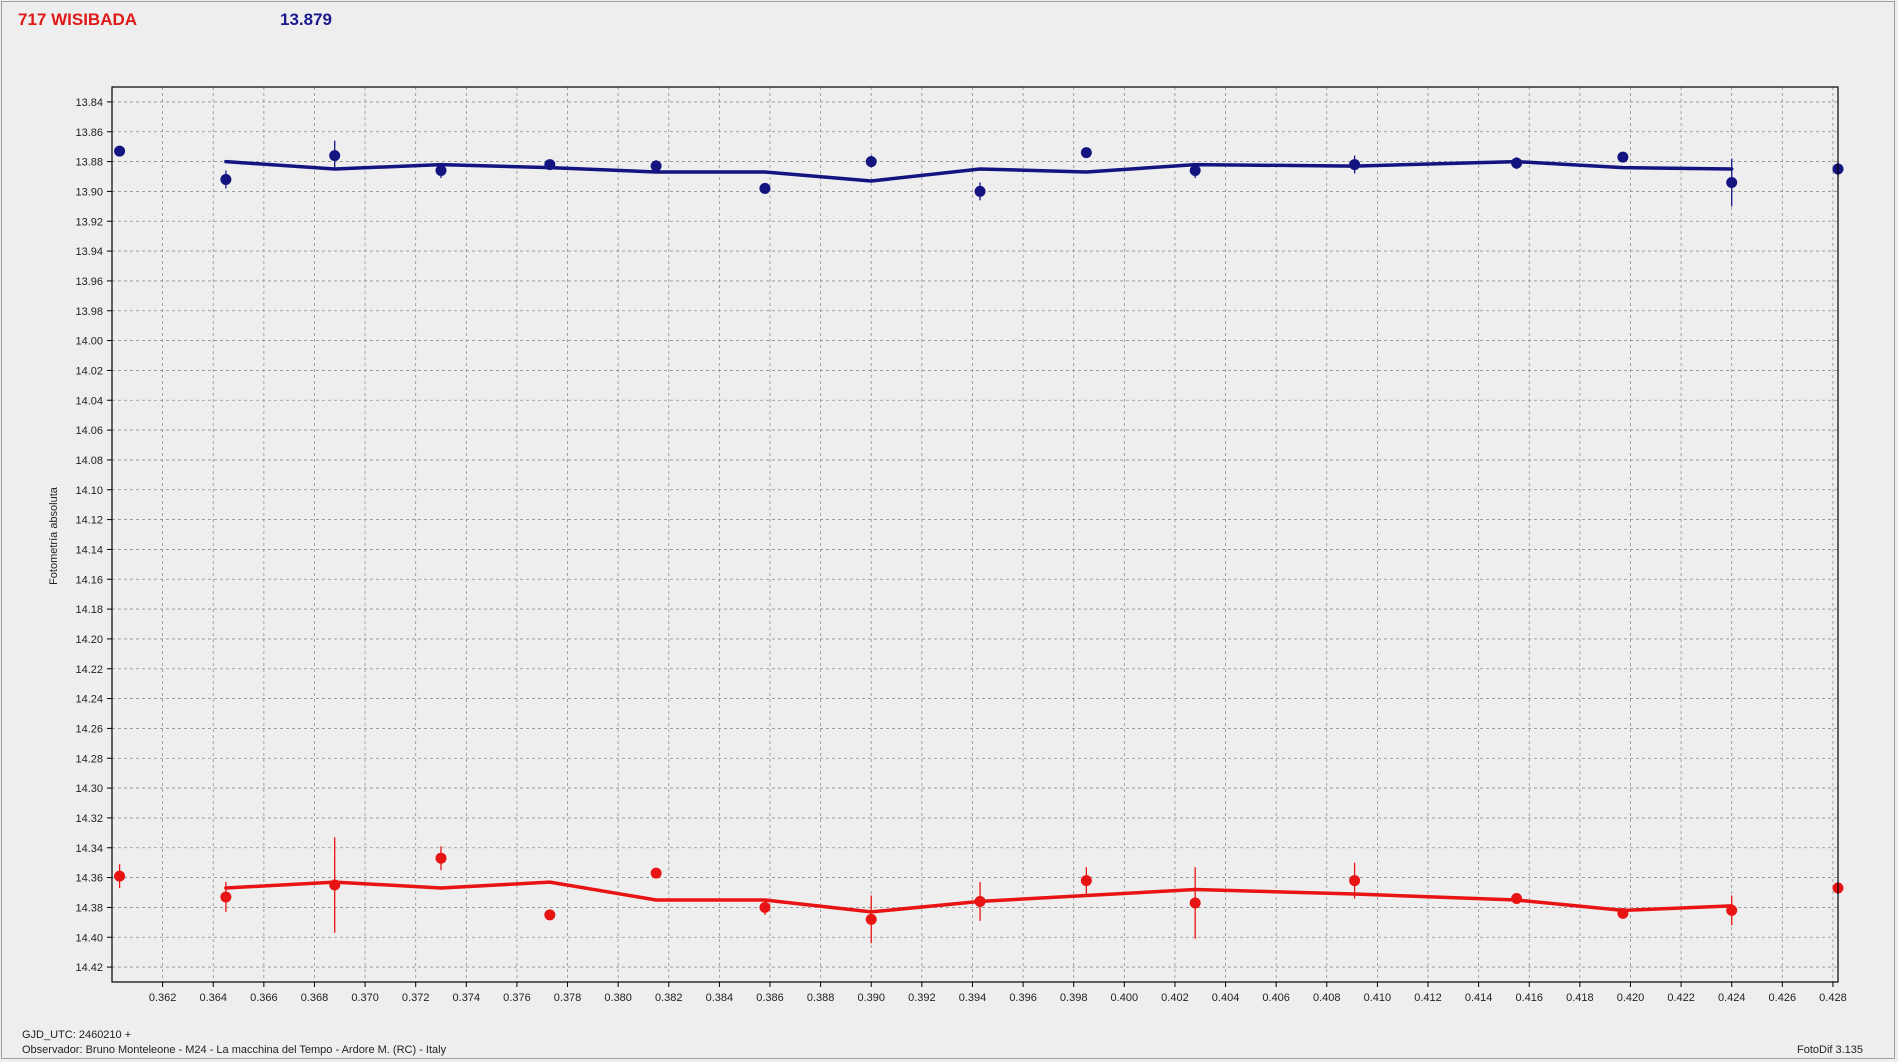  I want to click on x-tick-label: 0.400, so click(1125, 998).